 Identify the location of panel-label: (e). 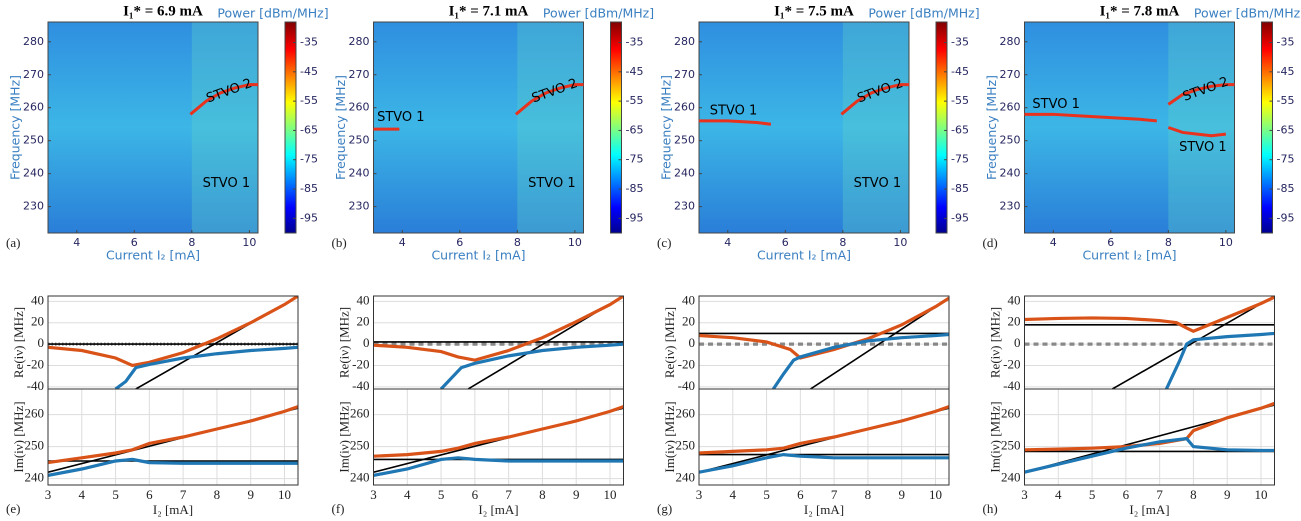
(13, 508).